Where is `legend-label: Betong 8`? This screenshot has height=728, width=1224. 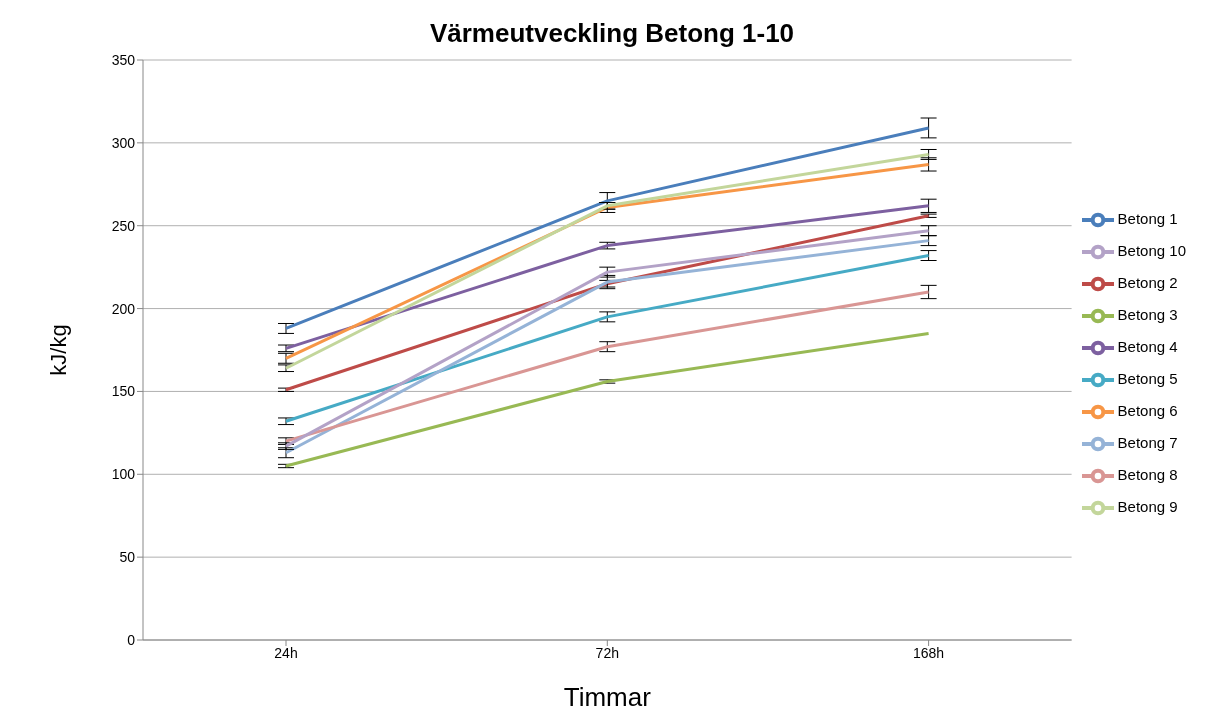
legend-label: Betong 8 is located at coordinates (1147, 475).